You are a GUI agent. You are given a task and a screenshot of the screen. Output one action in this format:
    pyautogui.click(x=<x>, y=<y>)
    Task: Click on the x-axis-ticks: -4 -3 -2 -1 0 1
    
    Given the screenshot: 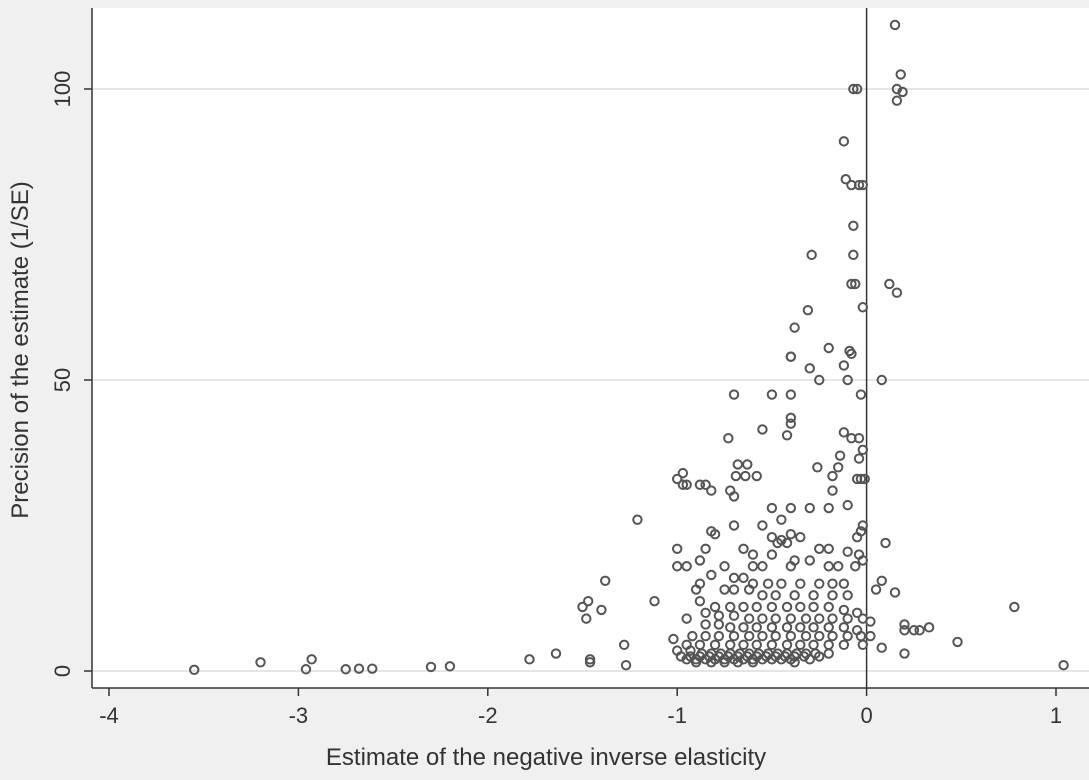 What is the action you would take?
    pyautogui.click(x=580, y=708)
    